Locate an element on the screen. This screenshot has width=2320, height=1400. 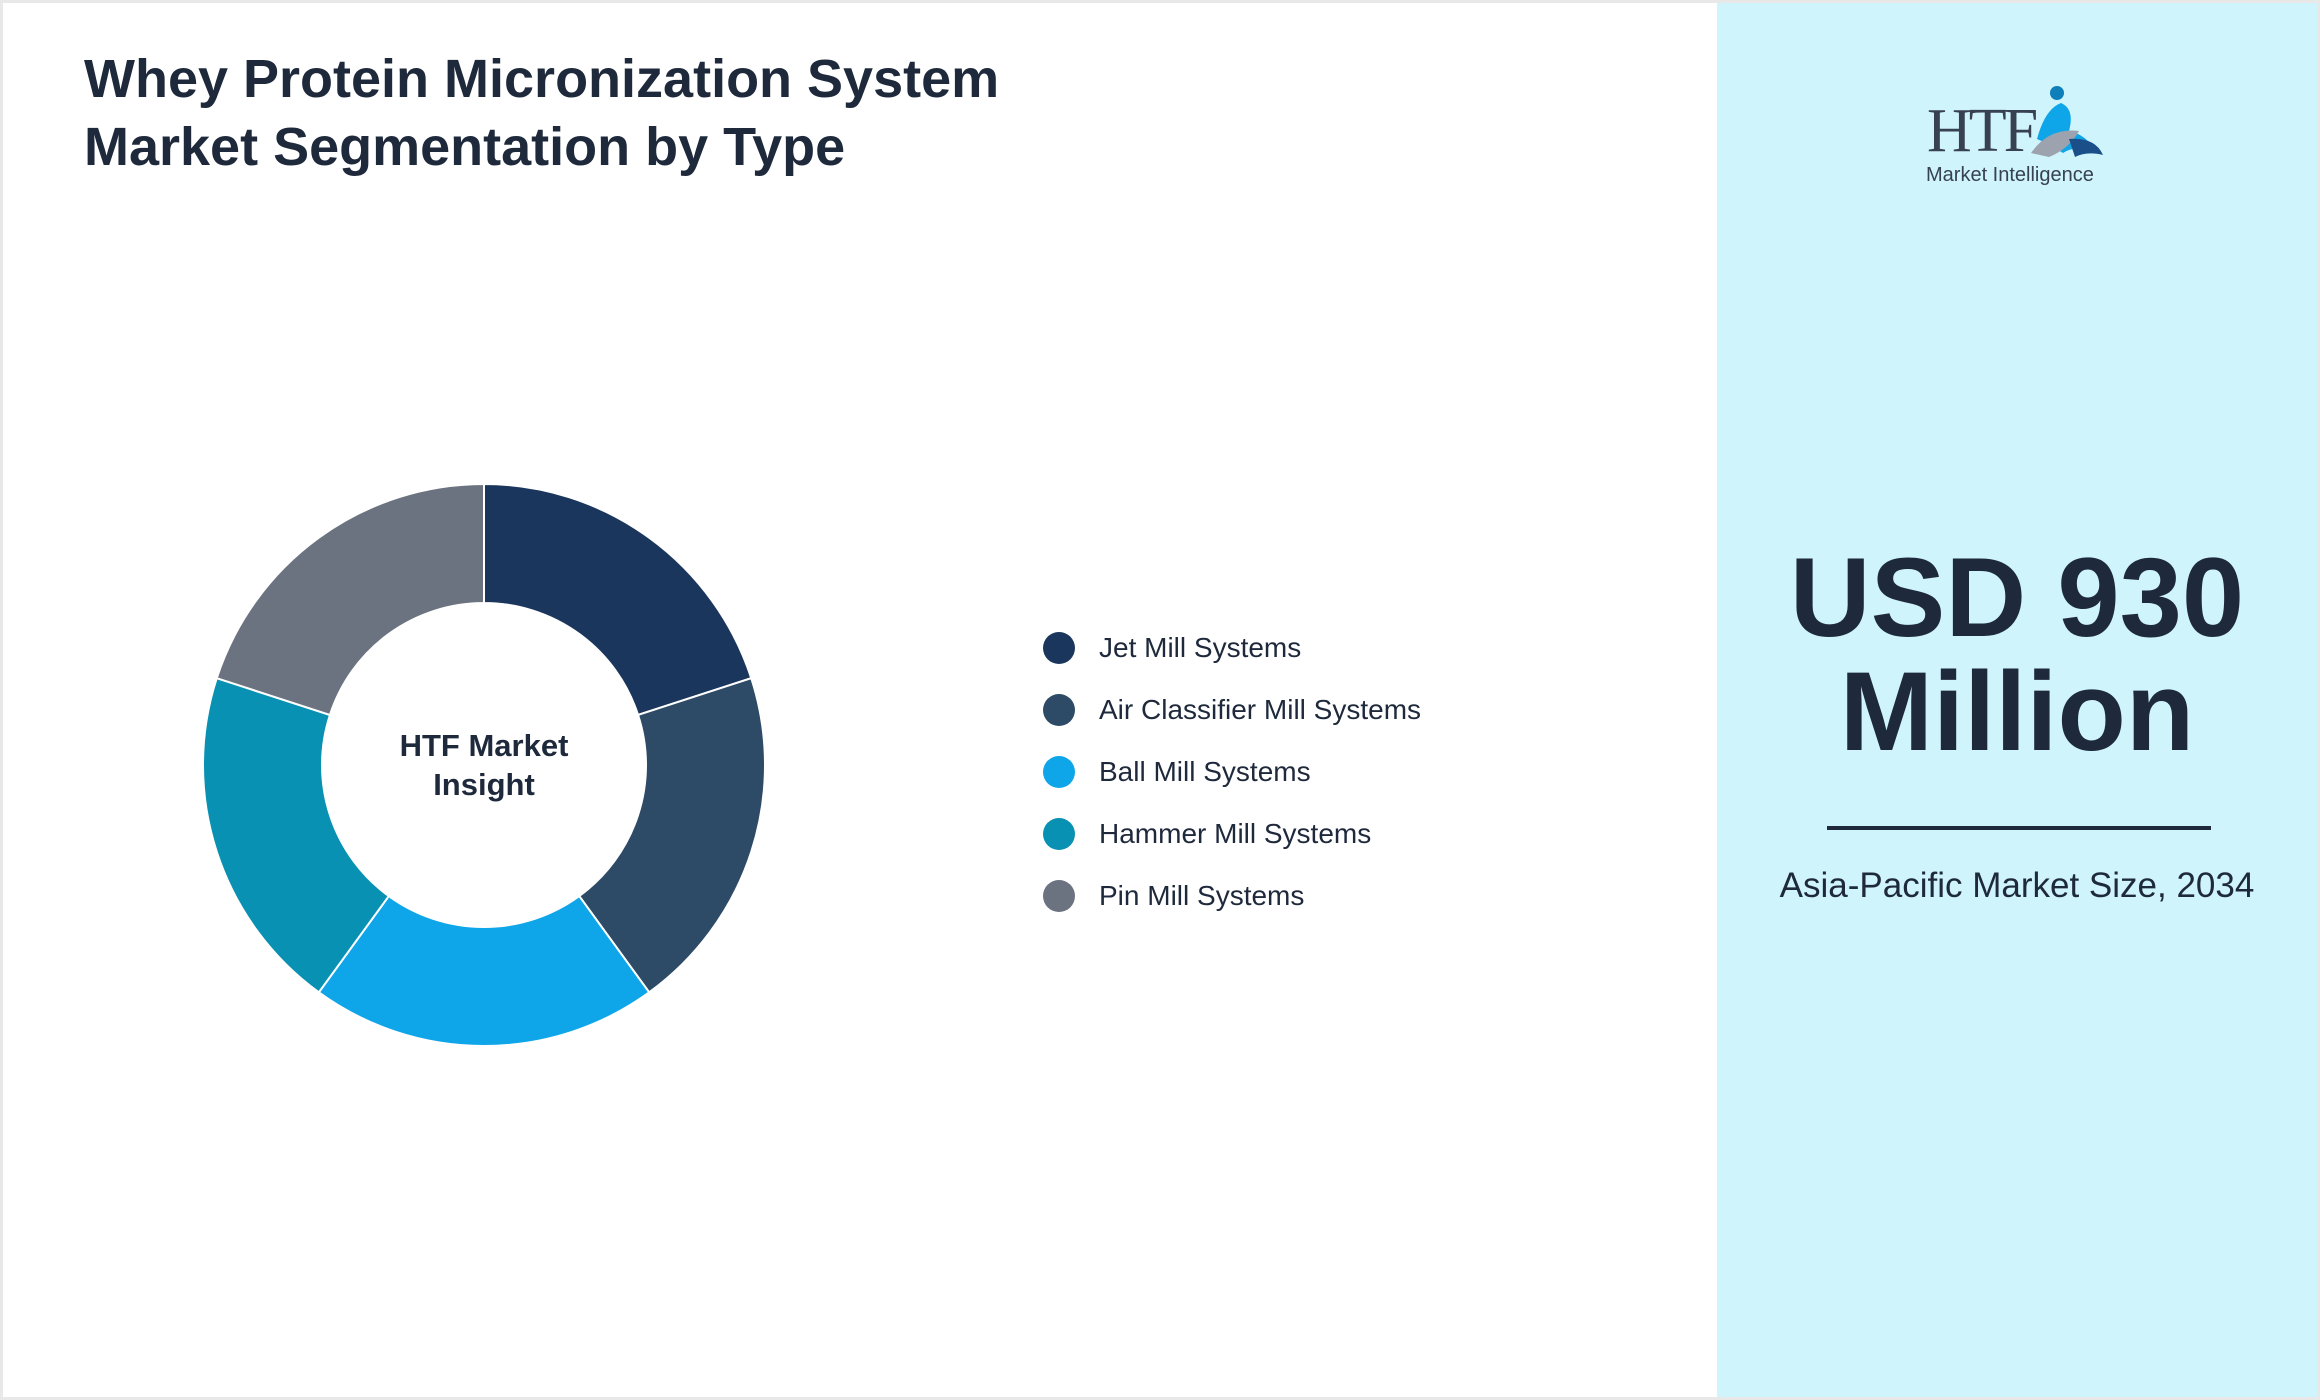
legend-label: Jet Mill Systems is located at coordinates (1200, 647).